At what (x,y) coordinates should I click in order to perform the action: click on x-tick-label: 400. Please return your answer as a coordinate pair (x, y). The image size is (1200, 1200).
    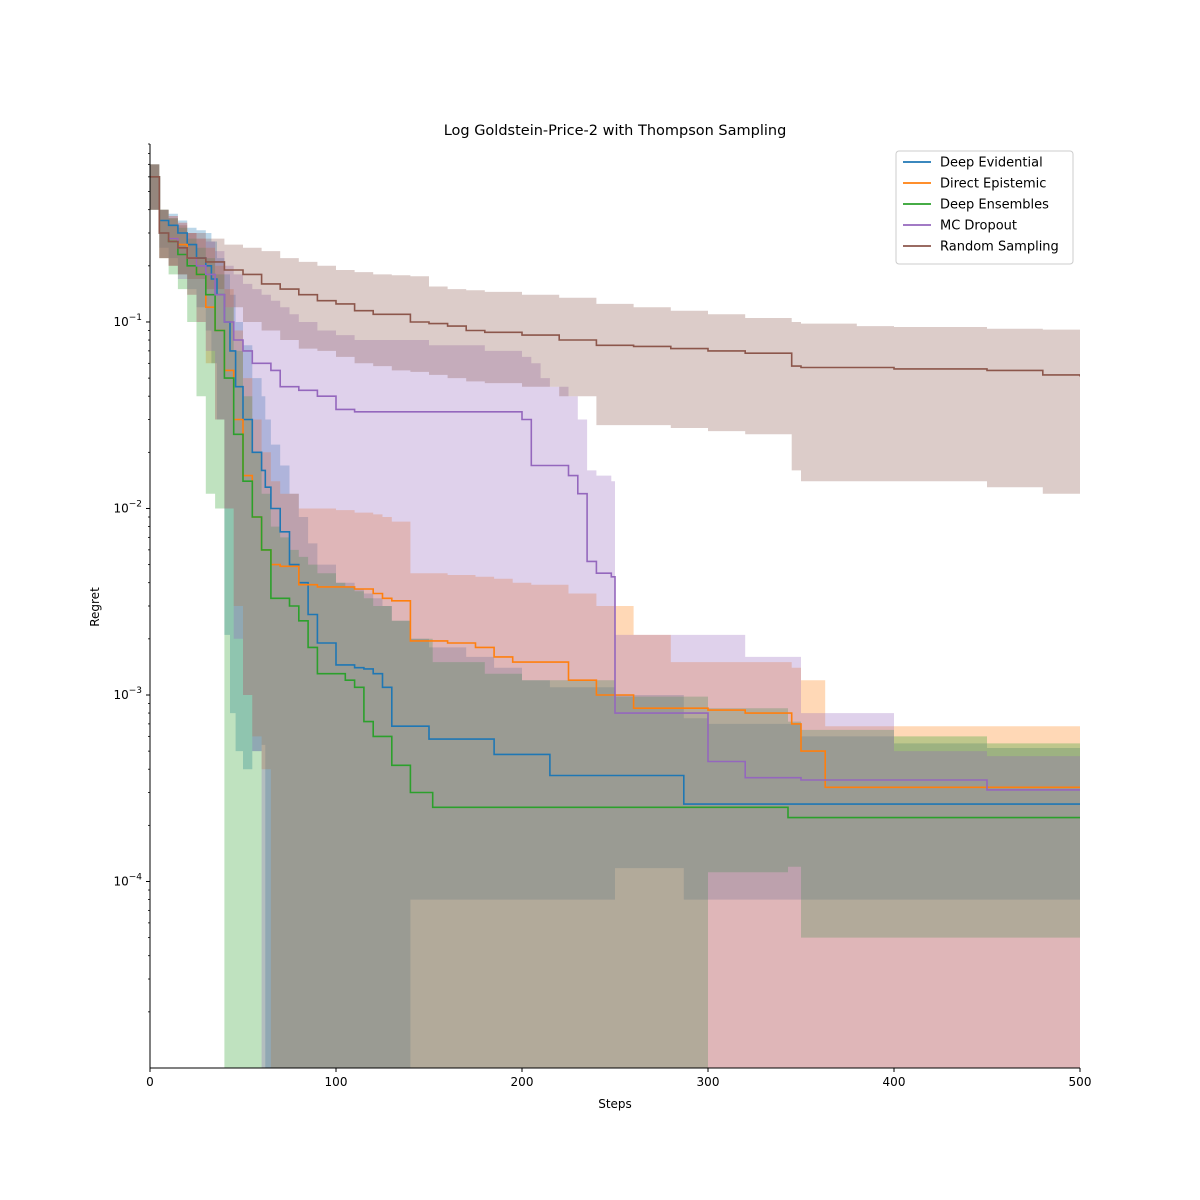
    Looking at the image, I should click on (894, 1082).